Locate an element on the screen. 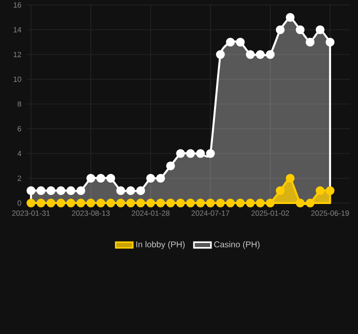 The image size is (358, 334). legend-label: Casino (PH) is located at coordinates (237, 245).